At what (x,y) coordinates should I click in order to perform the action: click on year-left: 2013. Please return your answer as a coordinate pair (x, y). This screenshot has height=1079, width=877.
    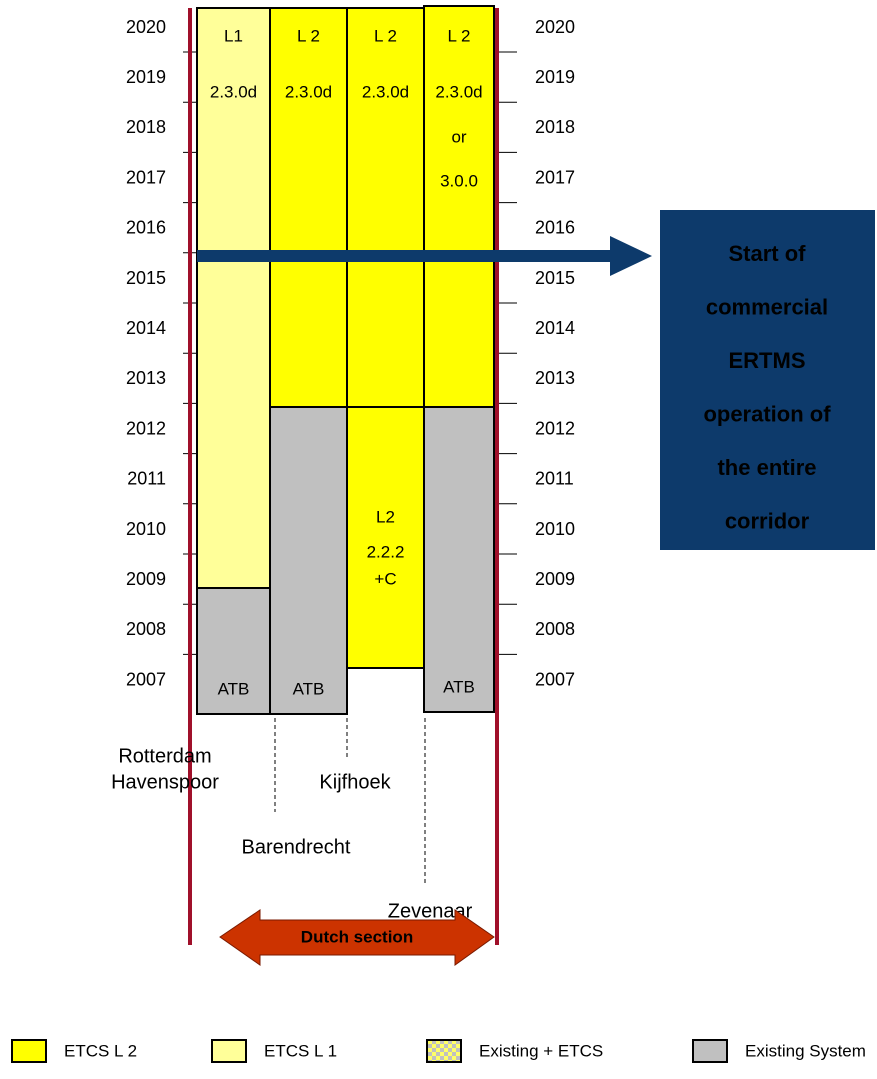
    Looking at the image, I should click on (146, 378).